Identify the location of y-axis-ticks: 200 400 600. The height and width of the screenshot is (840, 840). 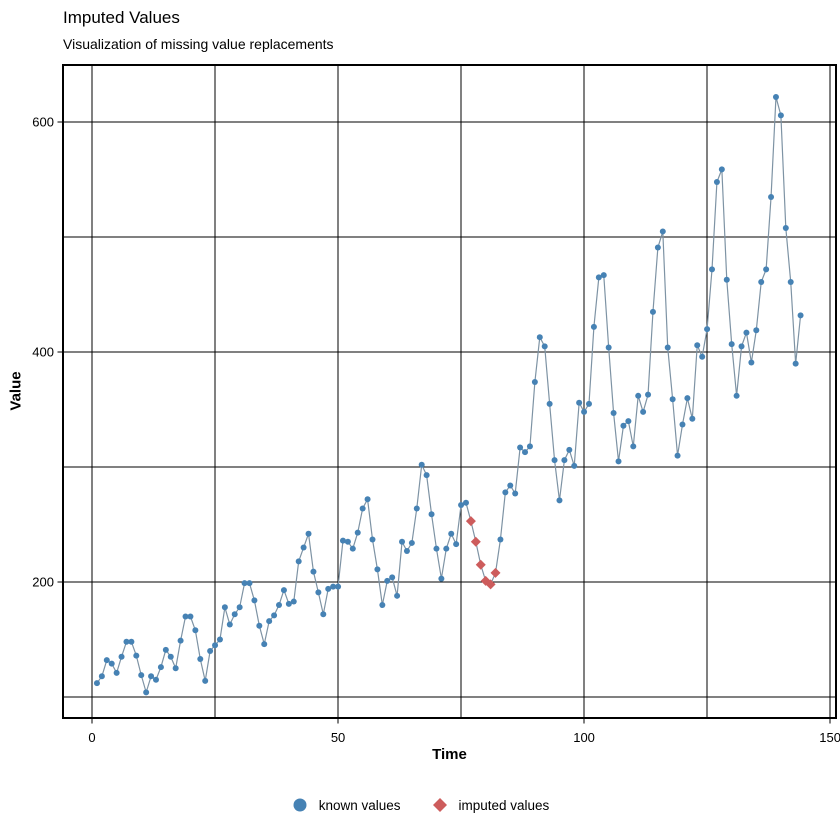
(47, 352).